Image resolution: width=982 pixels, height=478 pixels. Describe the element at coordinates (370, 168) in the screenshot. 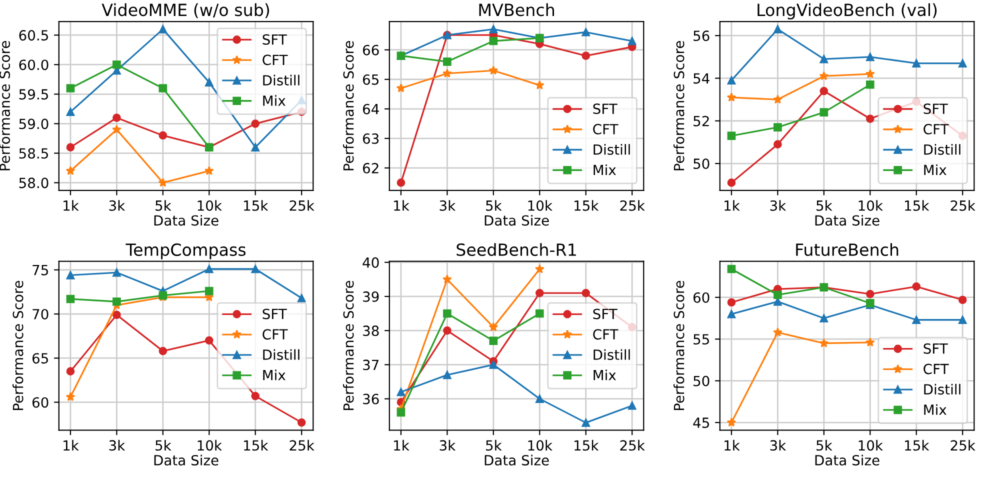

I see `y-tick-label: 62` at that location.